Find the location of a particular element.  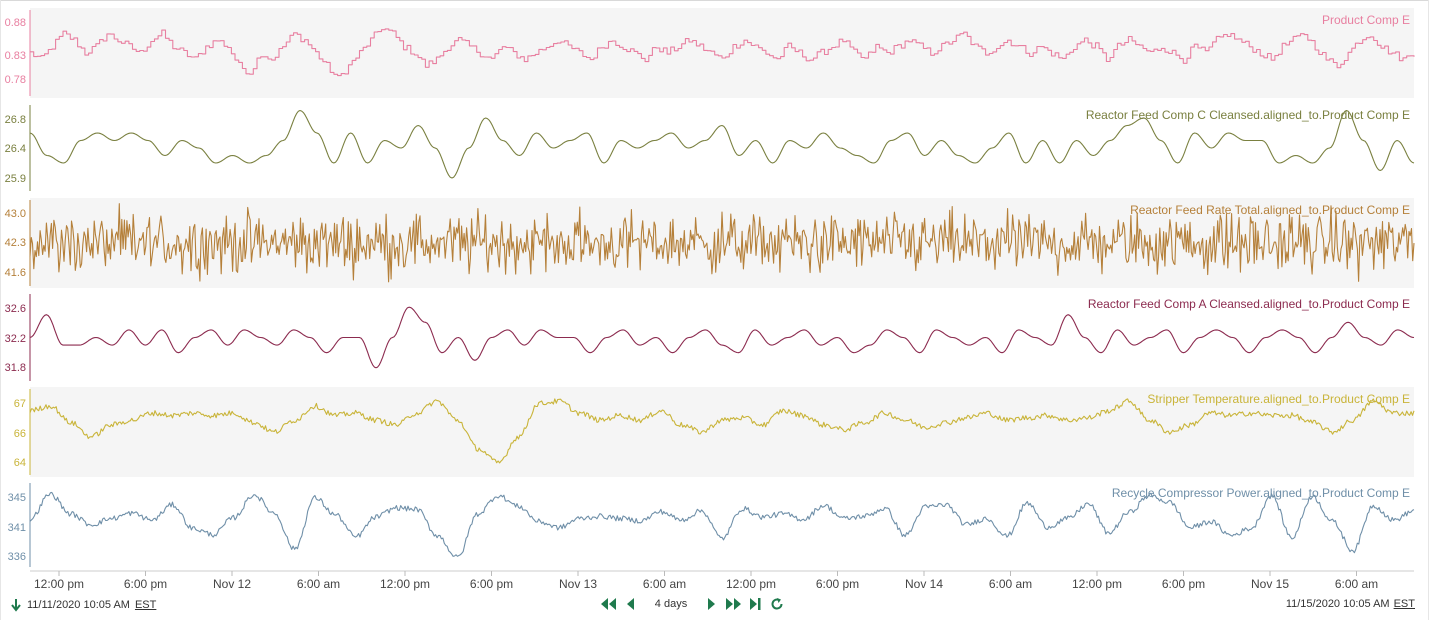

y-tick-label: 345 is located at coordinates (17, 498).